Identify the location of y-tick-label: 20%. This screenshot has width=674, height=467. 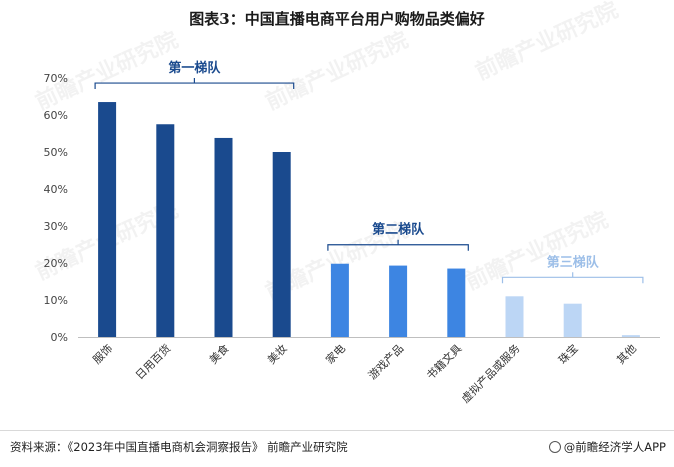
(56, 263).